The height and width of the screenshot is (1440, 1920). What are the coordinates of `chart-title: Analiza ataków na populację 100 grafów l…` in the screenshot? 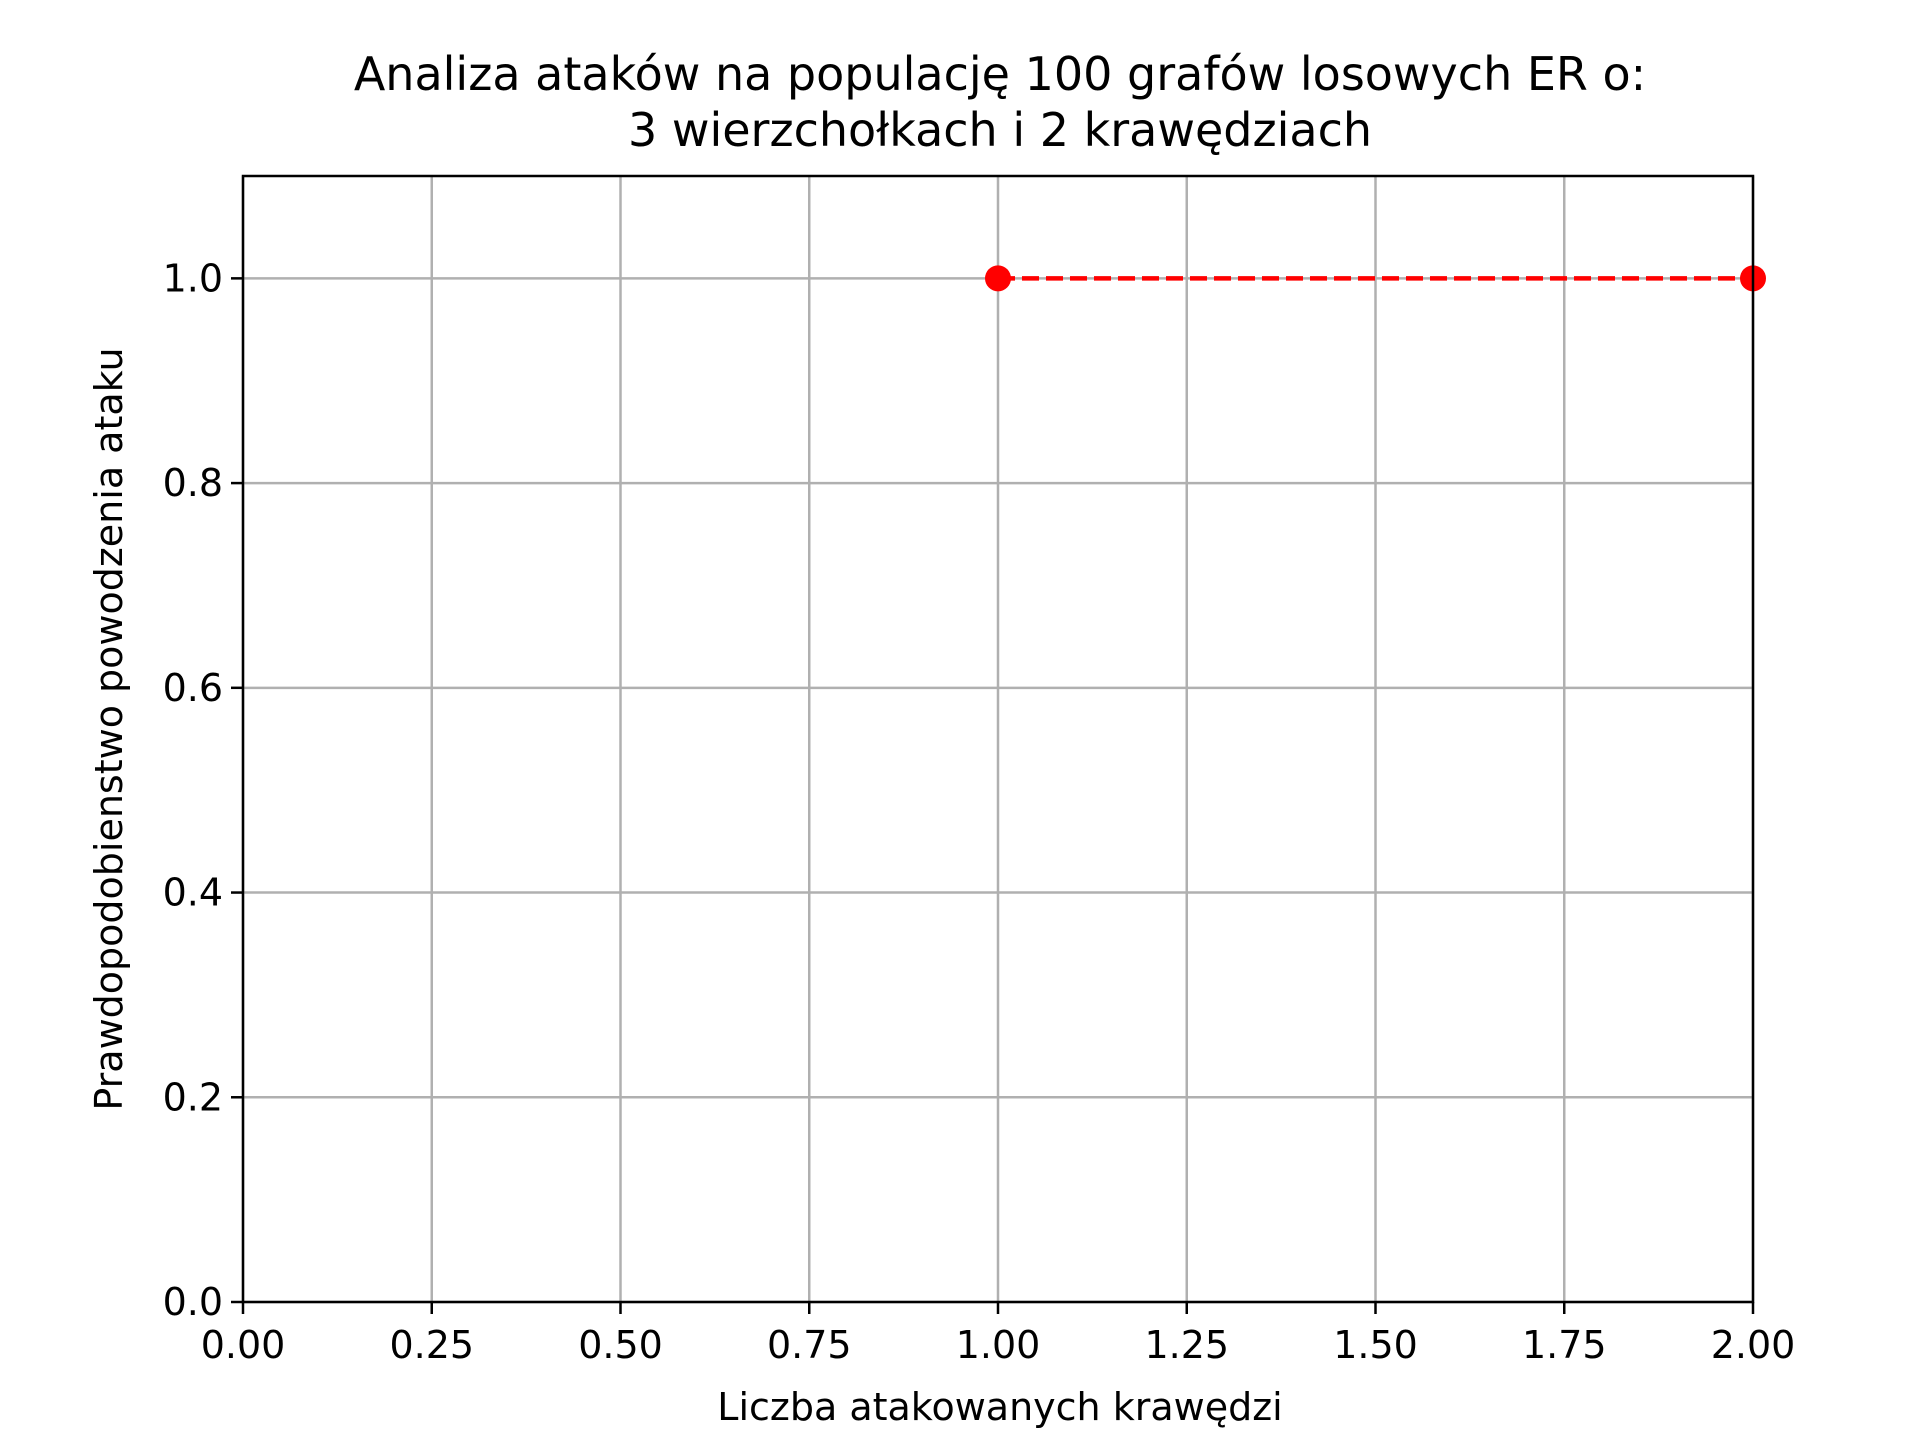 It's located at (1000, 74).